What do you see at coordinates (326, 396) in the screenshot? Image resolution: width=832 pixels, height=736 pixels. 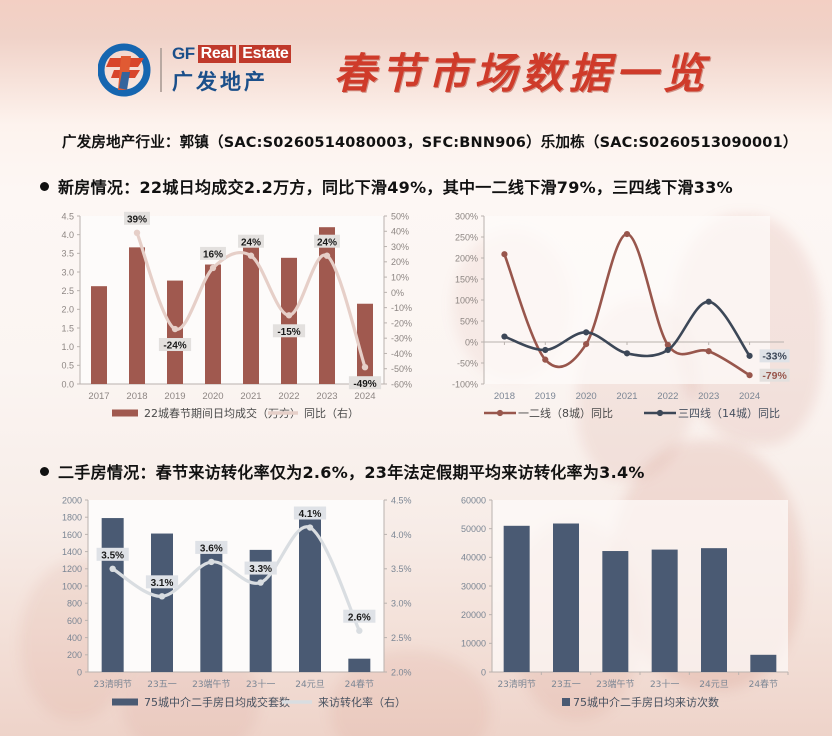 I see `svg-text: 2023` at bounding box center [326, 396].